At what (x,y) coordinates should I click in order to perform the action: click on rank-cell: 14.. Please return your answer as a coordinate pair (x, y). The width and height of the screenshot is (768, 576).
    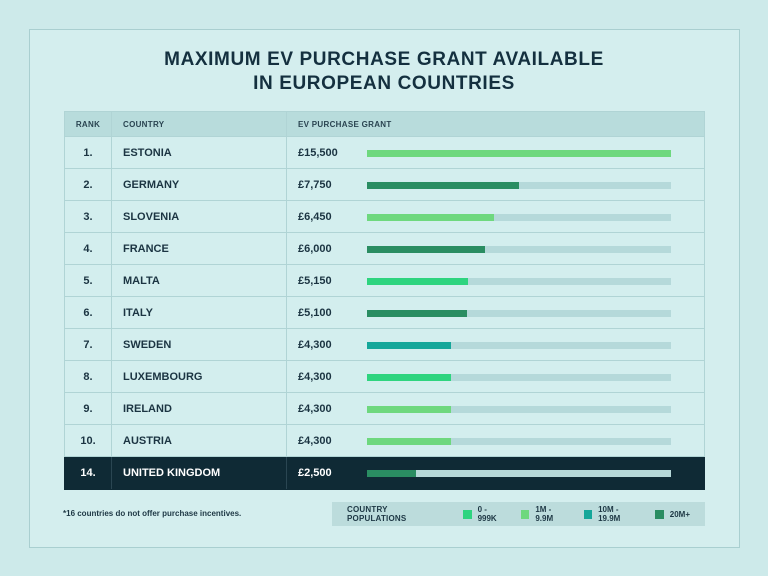
    Looking at the image, I should click on (88, 473).